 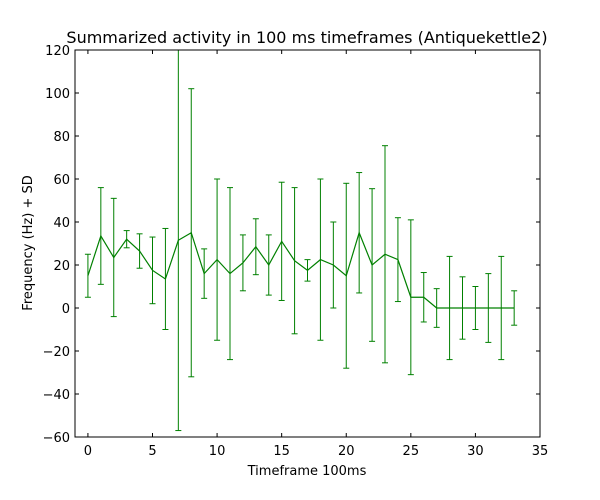 I want to click on y-tick-label: 100, so click(x=57, y=94).